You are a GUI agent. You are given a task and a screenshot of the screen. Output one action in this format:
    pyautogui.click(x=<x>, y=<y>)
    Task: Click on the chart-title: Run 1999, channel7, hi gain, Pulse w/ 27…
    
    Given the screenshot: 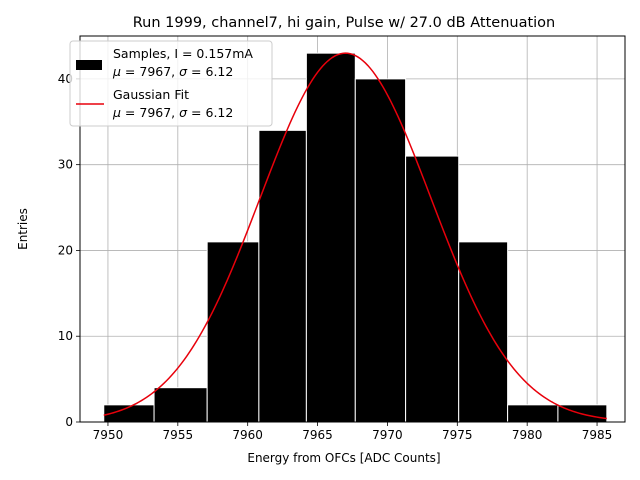 What is the action you would take?
    pyautogui.click(x=344, y=23)
    